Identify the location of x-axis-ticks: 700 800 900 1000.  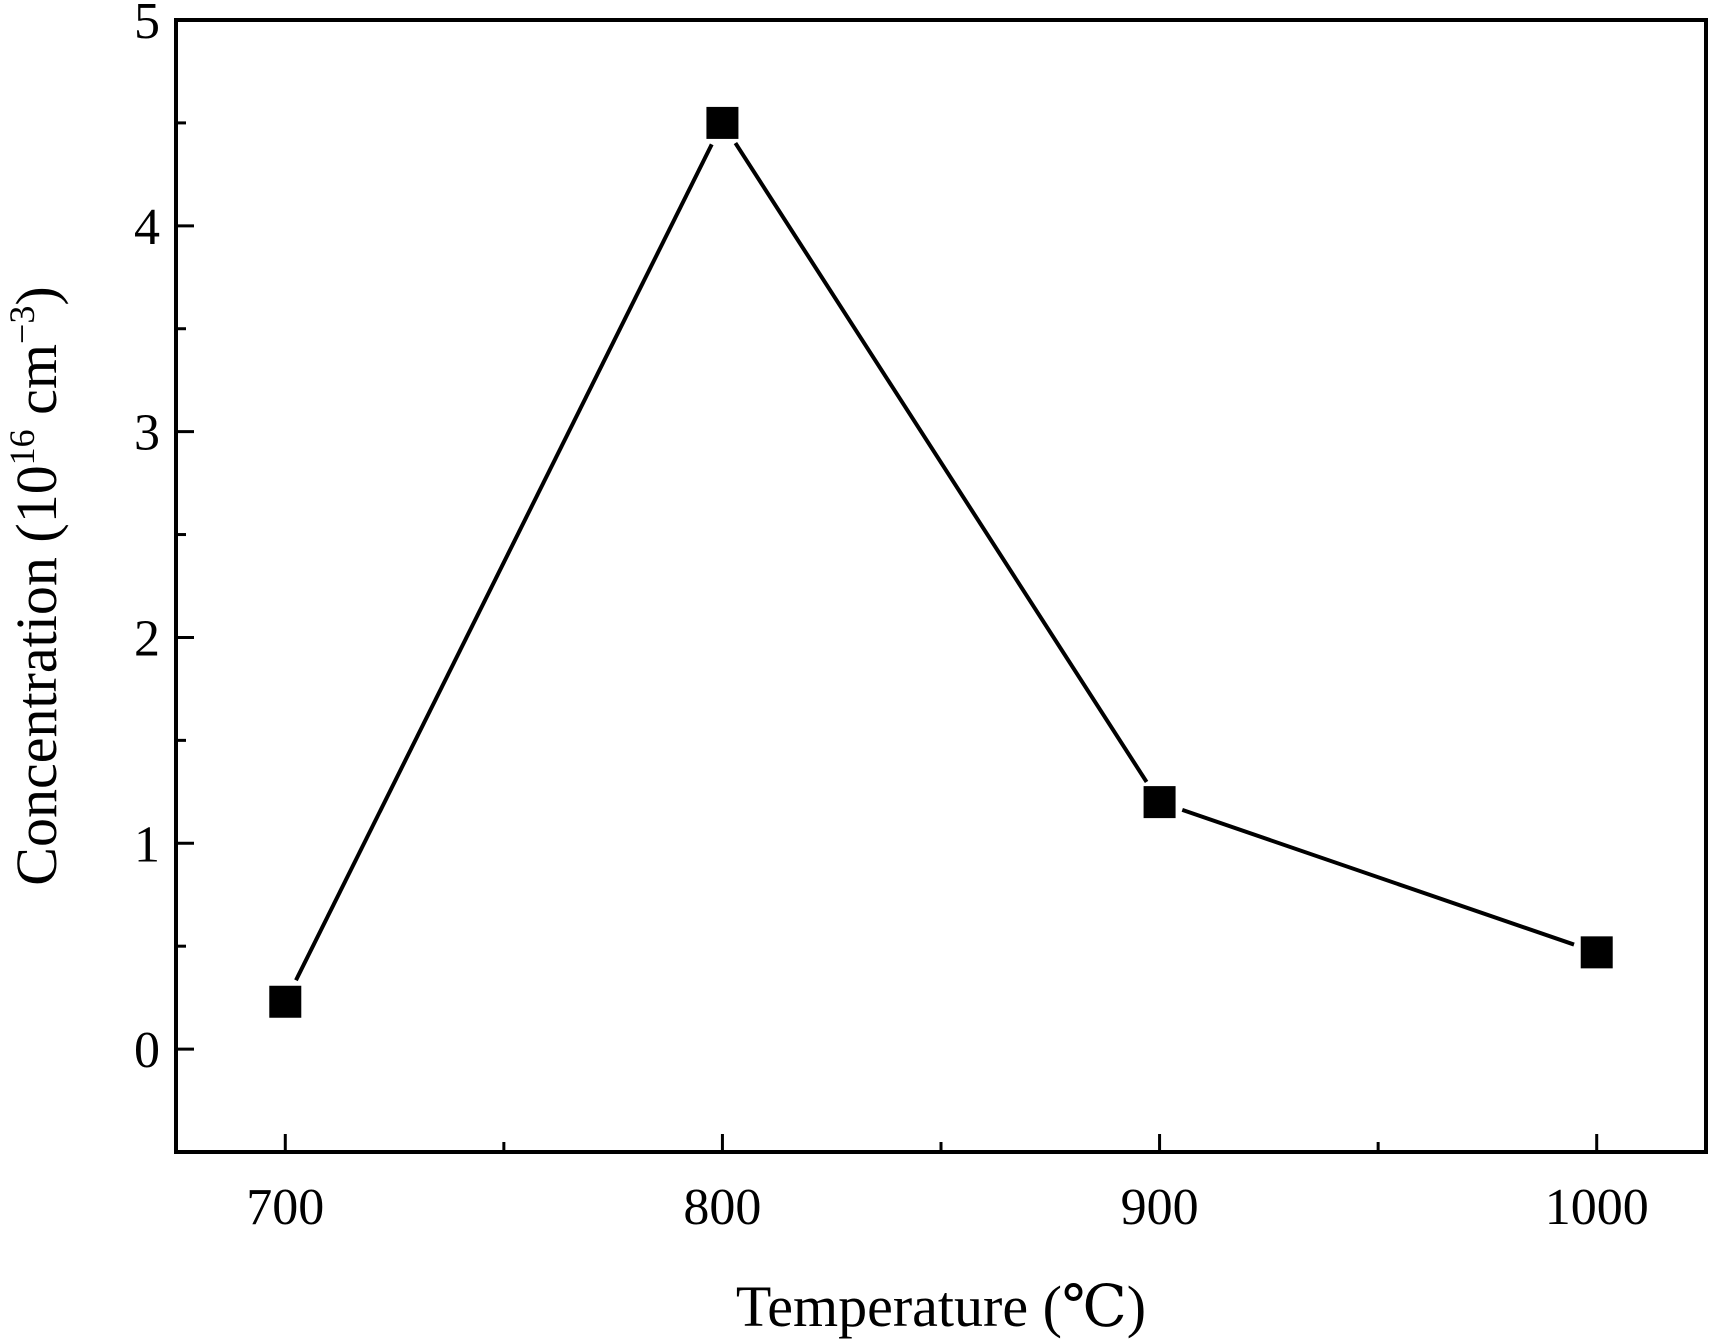
(947, 1185).